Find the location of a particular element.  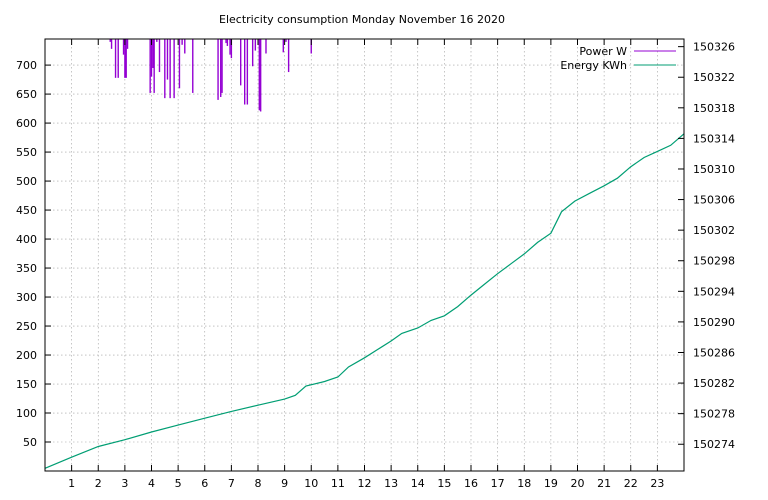

y-left-tick-label: 200 is located at coordinates (26, 355).